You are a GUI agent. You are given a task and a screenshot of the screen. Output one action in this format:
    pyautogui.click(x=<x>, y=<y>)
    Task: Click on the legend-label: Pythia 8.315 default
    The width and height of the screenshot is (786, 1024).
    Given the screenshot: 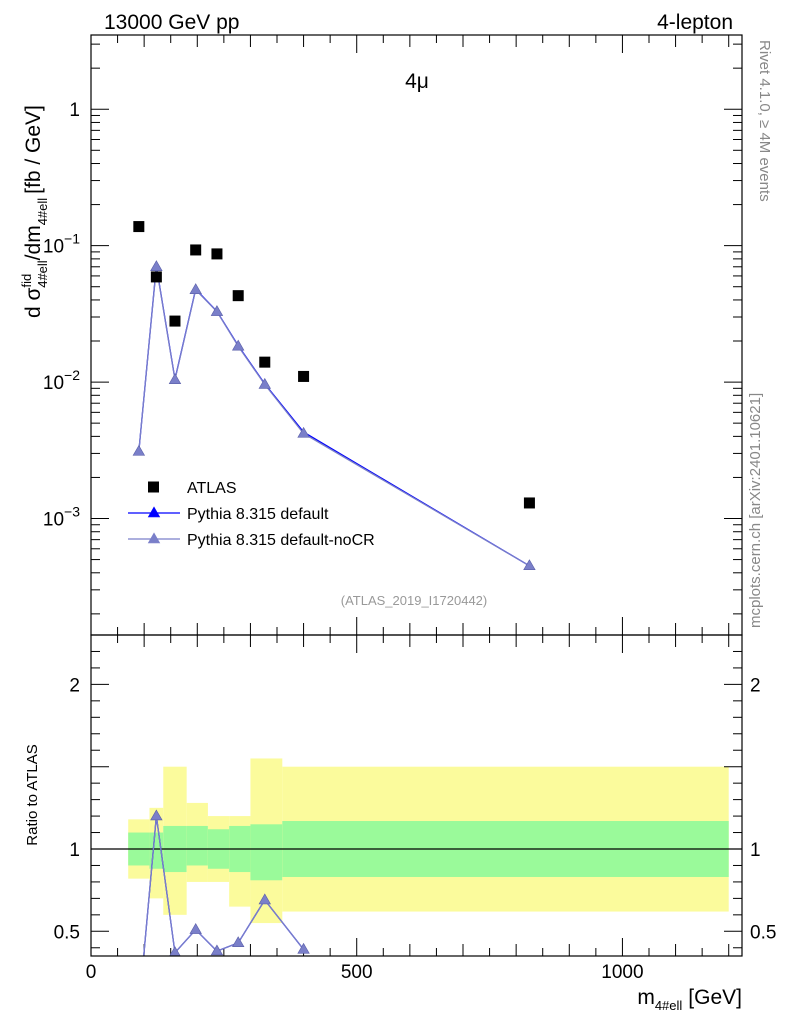 What is the action you would take?
    pyautogui.click(x=258, y=514)
    